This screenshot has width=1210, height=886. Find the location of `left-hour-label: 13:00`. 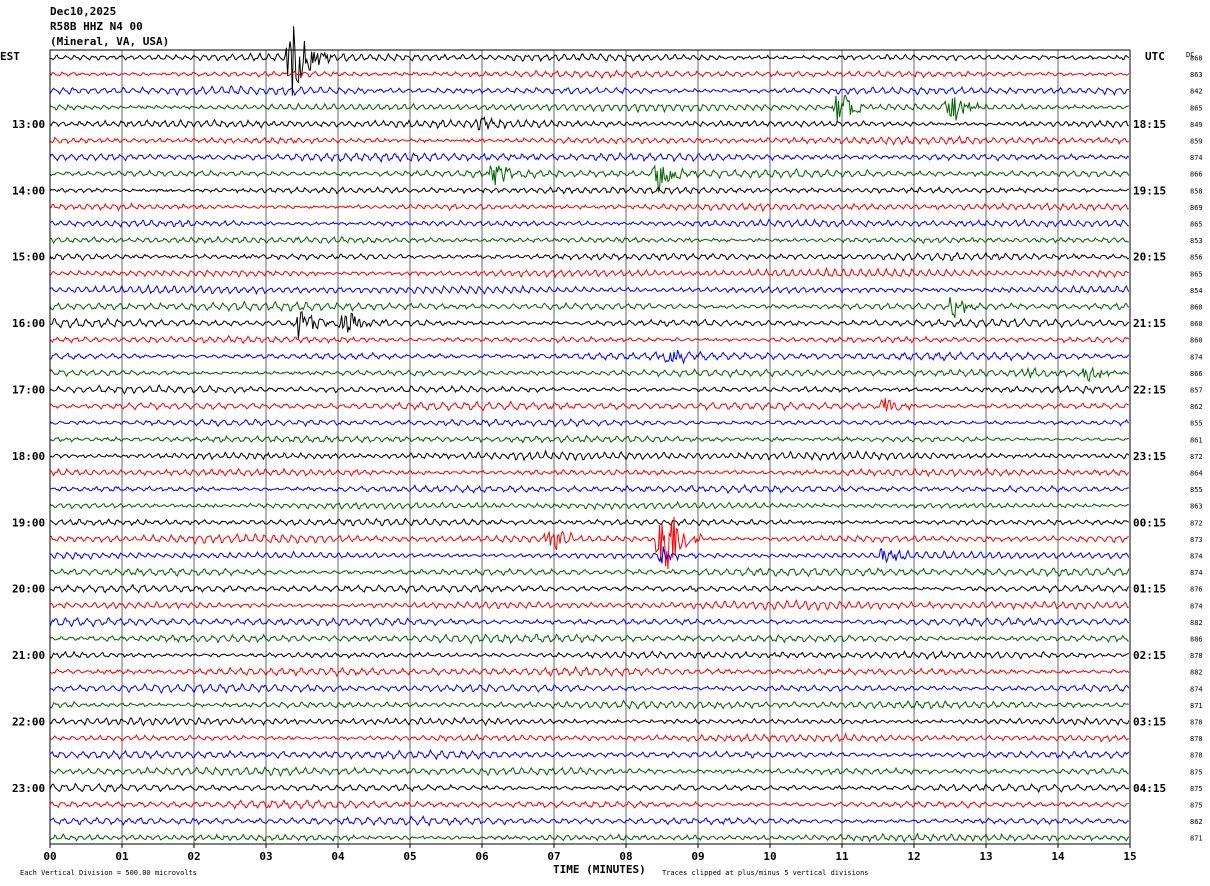

left-hour-label: 13:00 is located at coordinates (28, 124).